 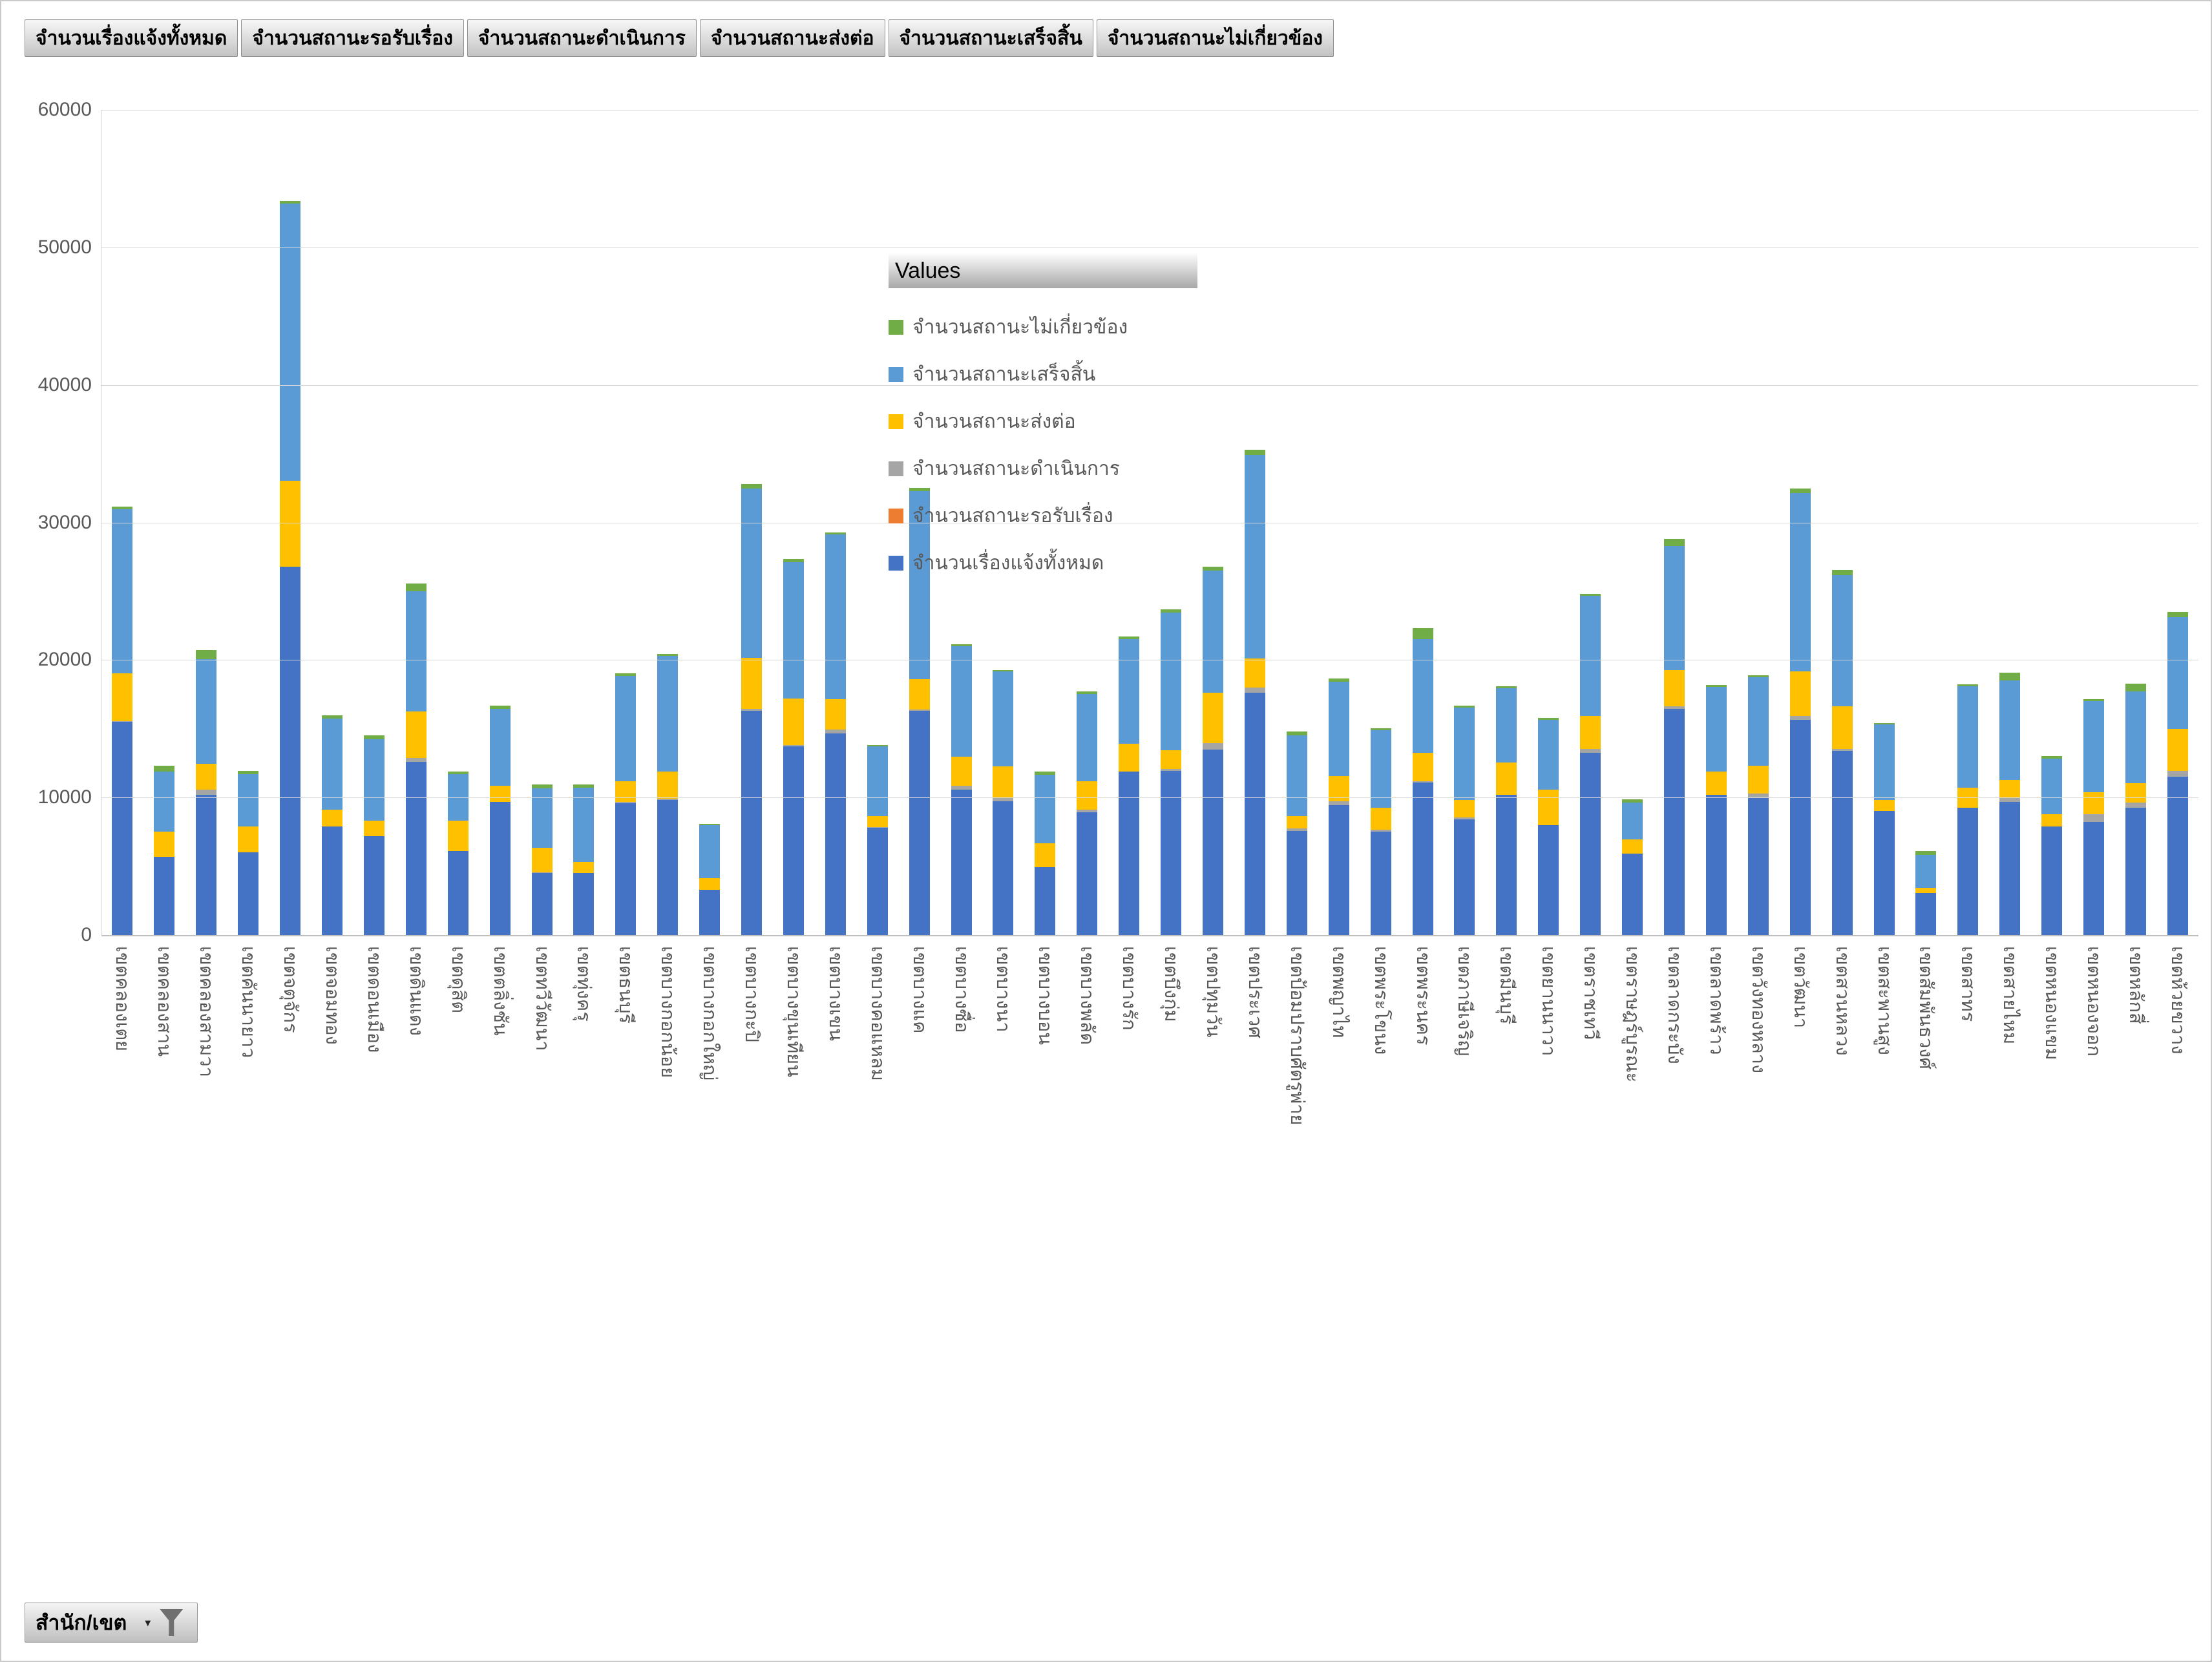 What do you see at coordinates (877, 522) in the screenshot?
I see `bar-เขตบางคอแหลม` at bounding box center [877, 522].